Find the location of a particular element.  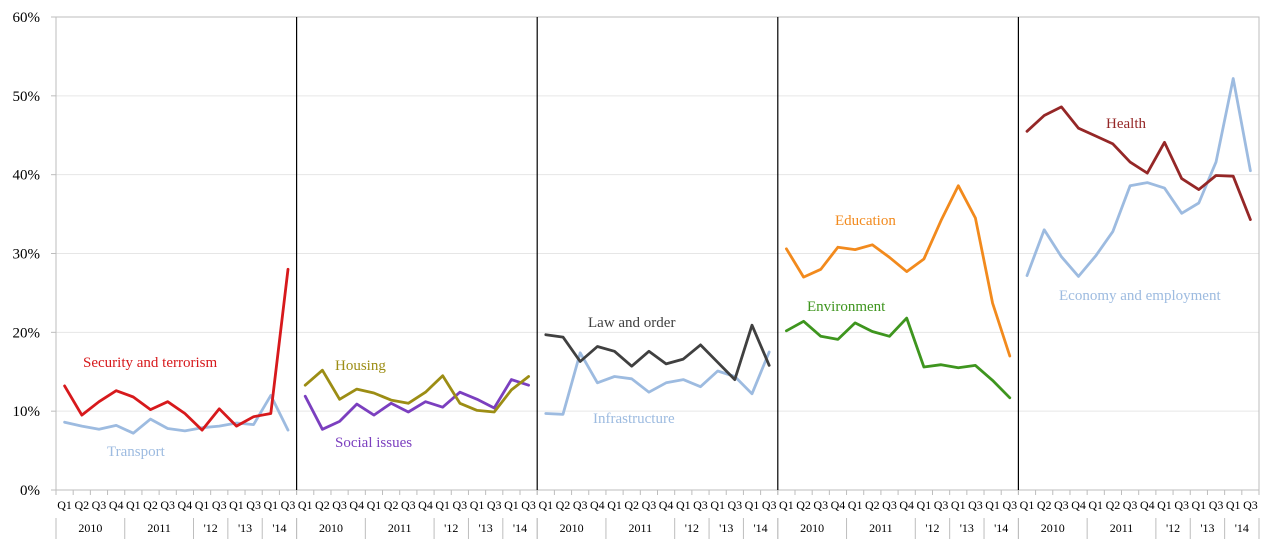

y-tick-label: 0% is located at coordinates (30, 491).